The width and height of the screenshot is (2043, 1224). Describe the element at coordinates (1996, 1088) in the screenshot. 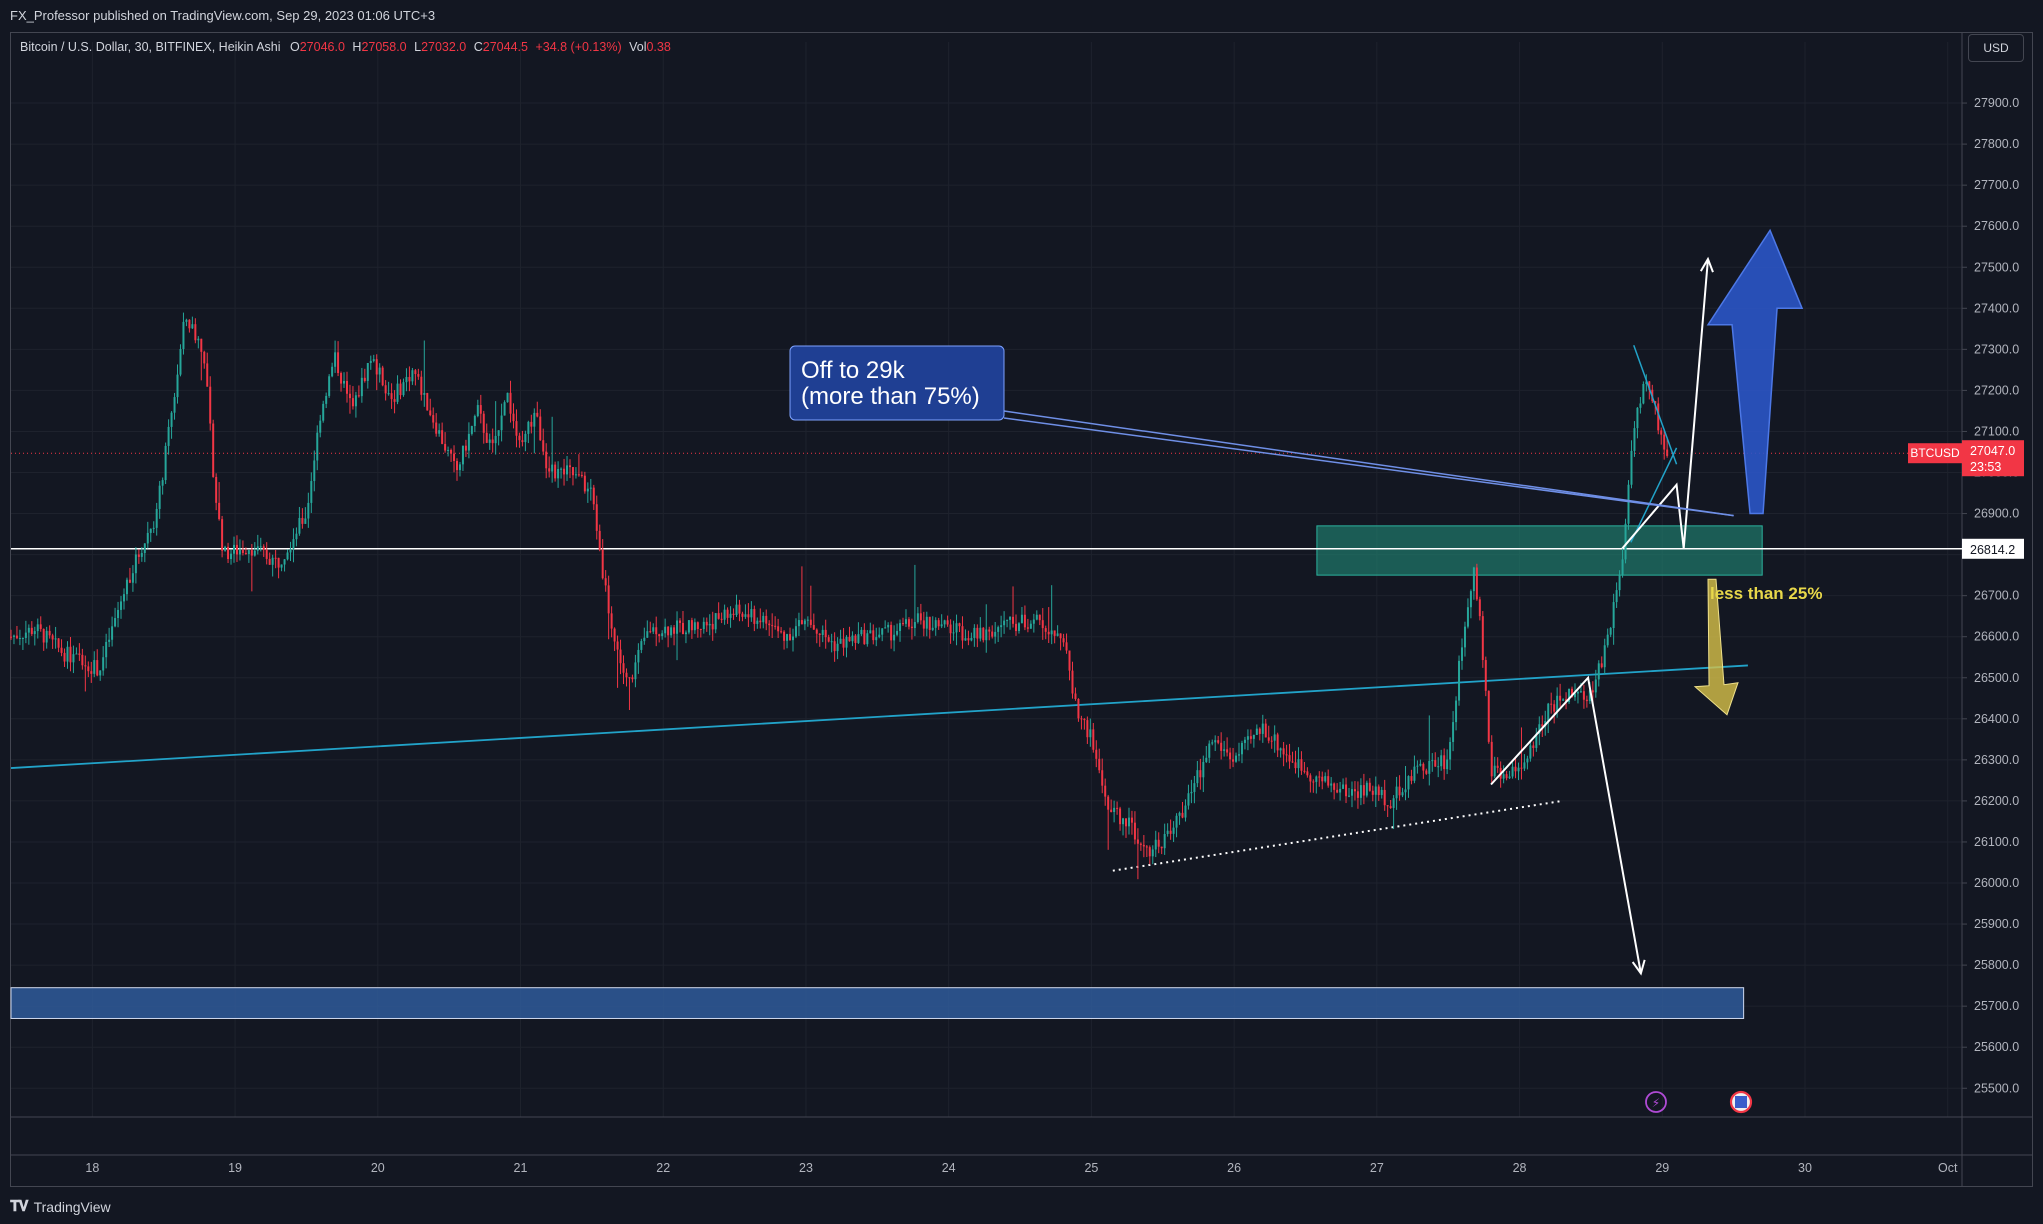

I see `y-tick-label: 25500.0` at that location.